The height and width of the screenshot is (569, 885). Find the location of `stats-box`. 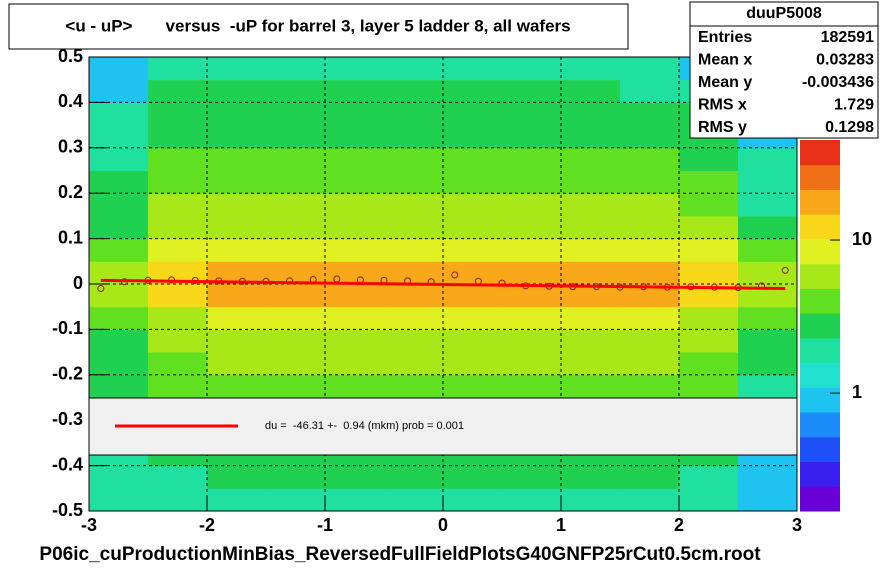

stats-box is located at coordinates (784, 70).